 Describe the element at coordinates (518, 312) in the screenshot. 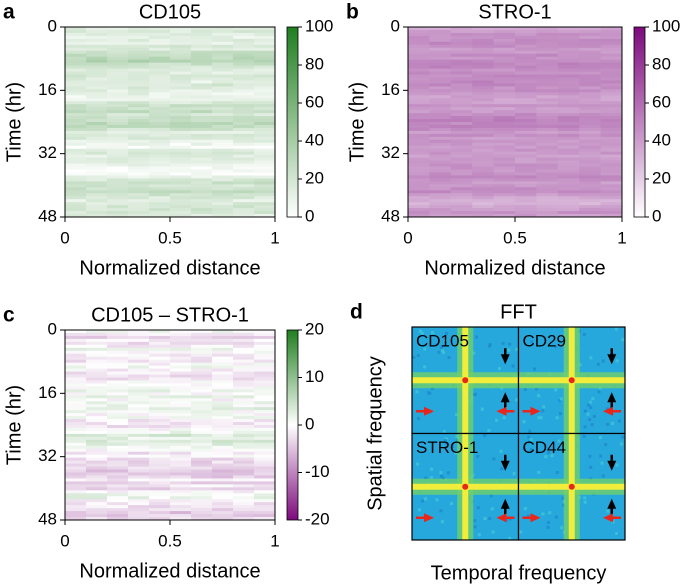

I see `chart-title: FFT` at that location.